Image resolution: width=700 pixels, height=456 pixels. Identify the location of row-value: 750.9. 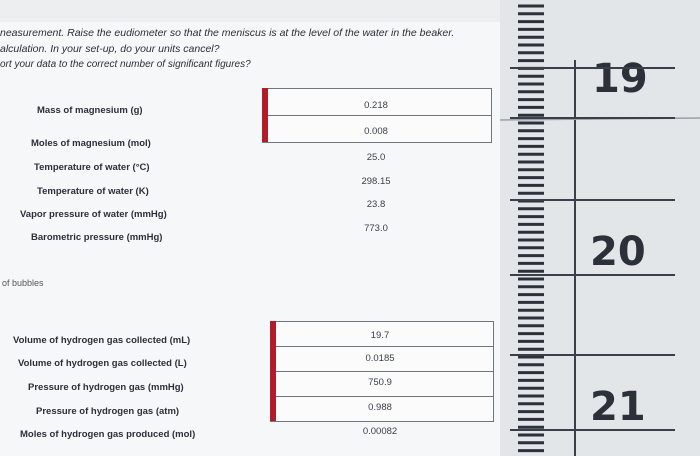
(380, 382).